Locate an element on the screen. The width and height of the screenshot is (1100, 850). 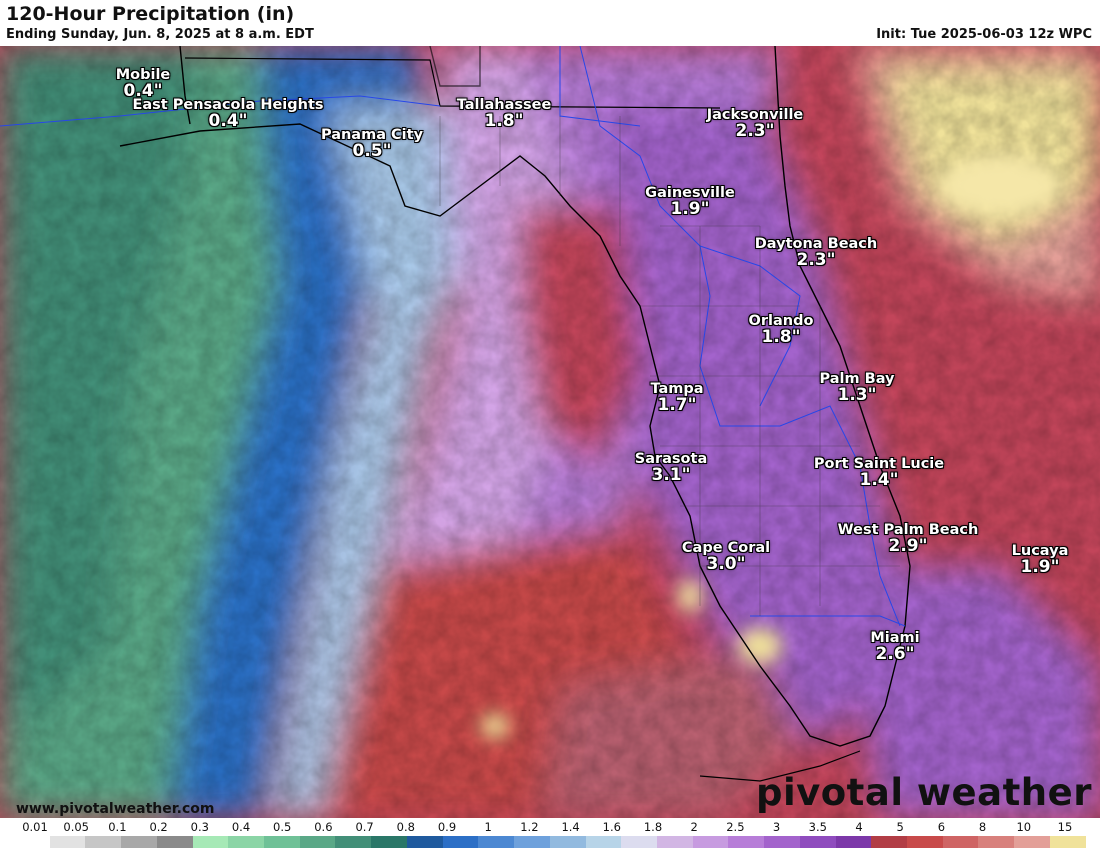
legend-tick-label: 3 is located at coordinates (776, 827).